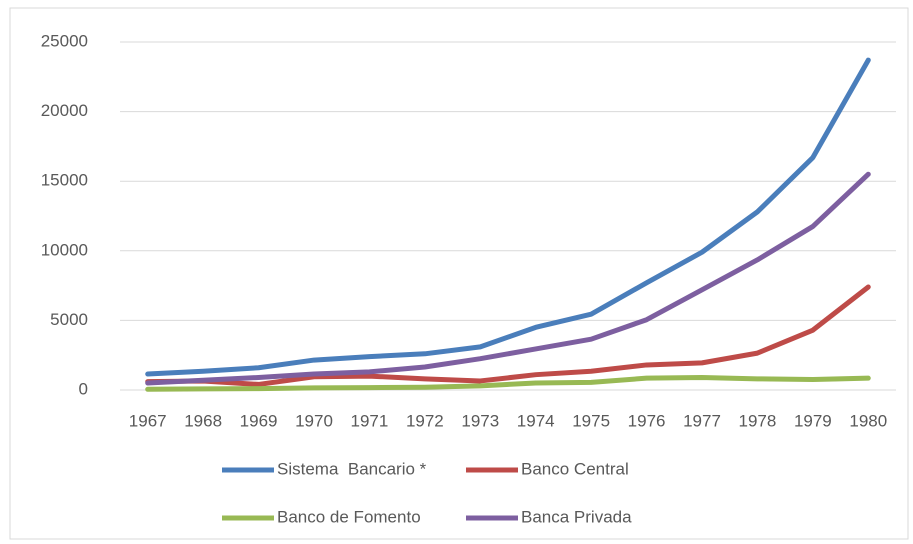 Image resolution: width=913 pixels, height=544 pixels. I want to click on legend-label: Banco Central, so click(575, 468).